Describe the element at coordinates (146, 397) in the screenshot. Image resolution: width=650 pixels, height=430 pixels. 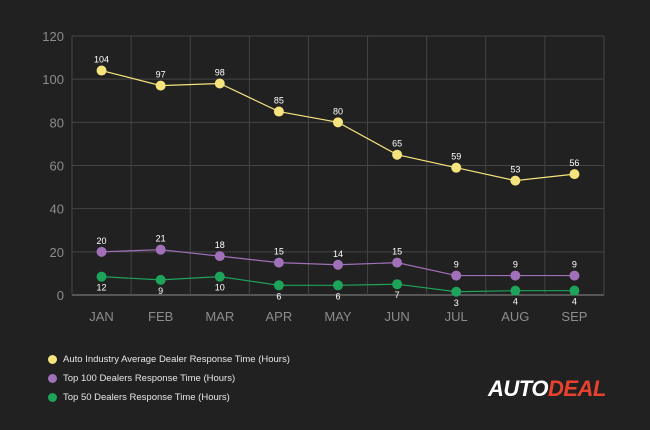
I see `legend-label-top50: Top 50 Dealers Response Time (Hours)` at that location.